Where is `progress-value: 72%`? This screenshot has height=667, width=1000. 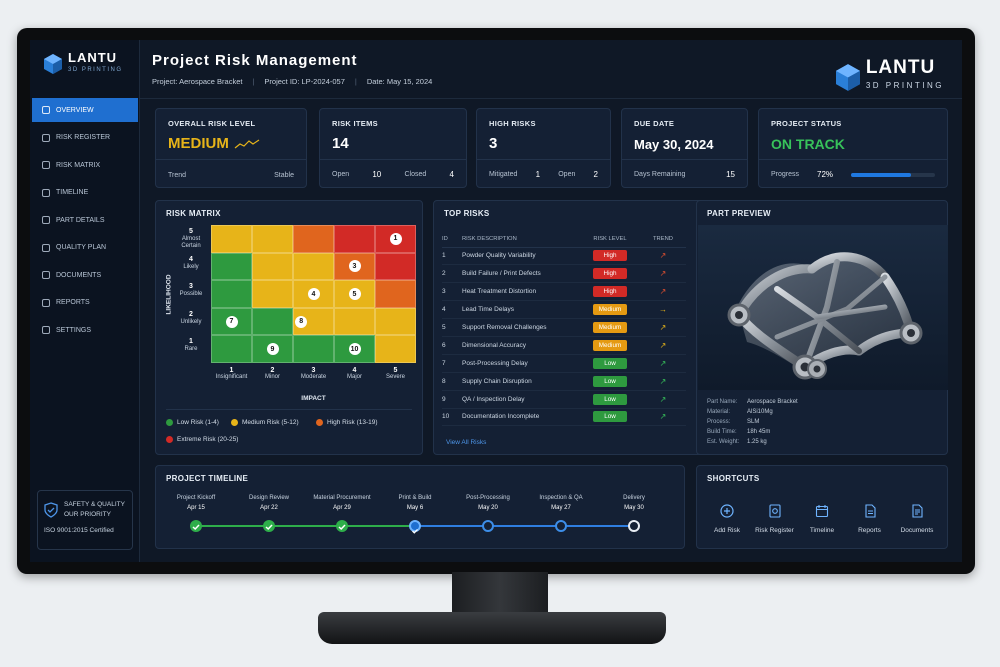 progress-value: 72% is located at coordinates (825, 174).